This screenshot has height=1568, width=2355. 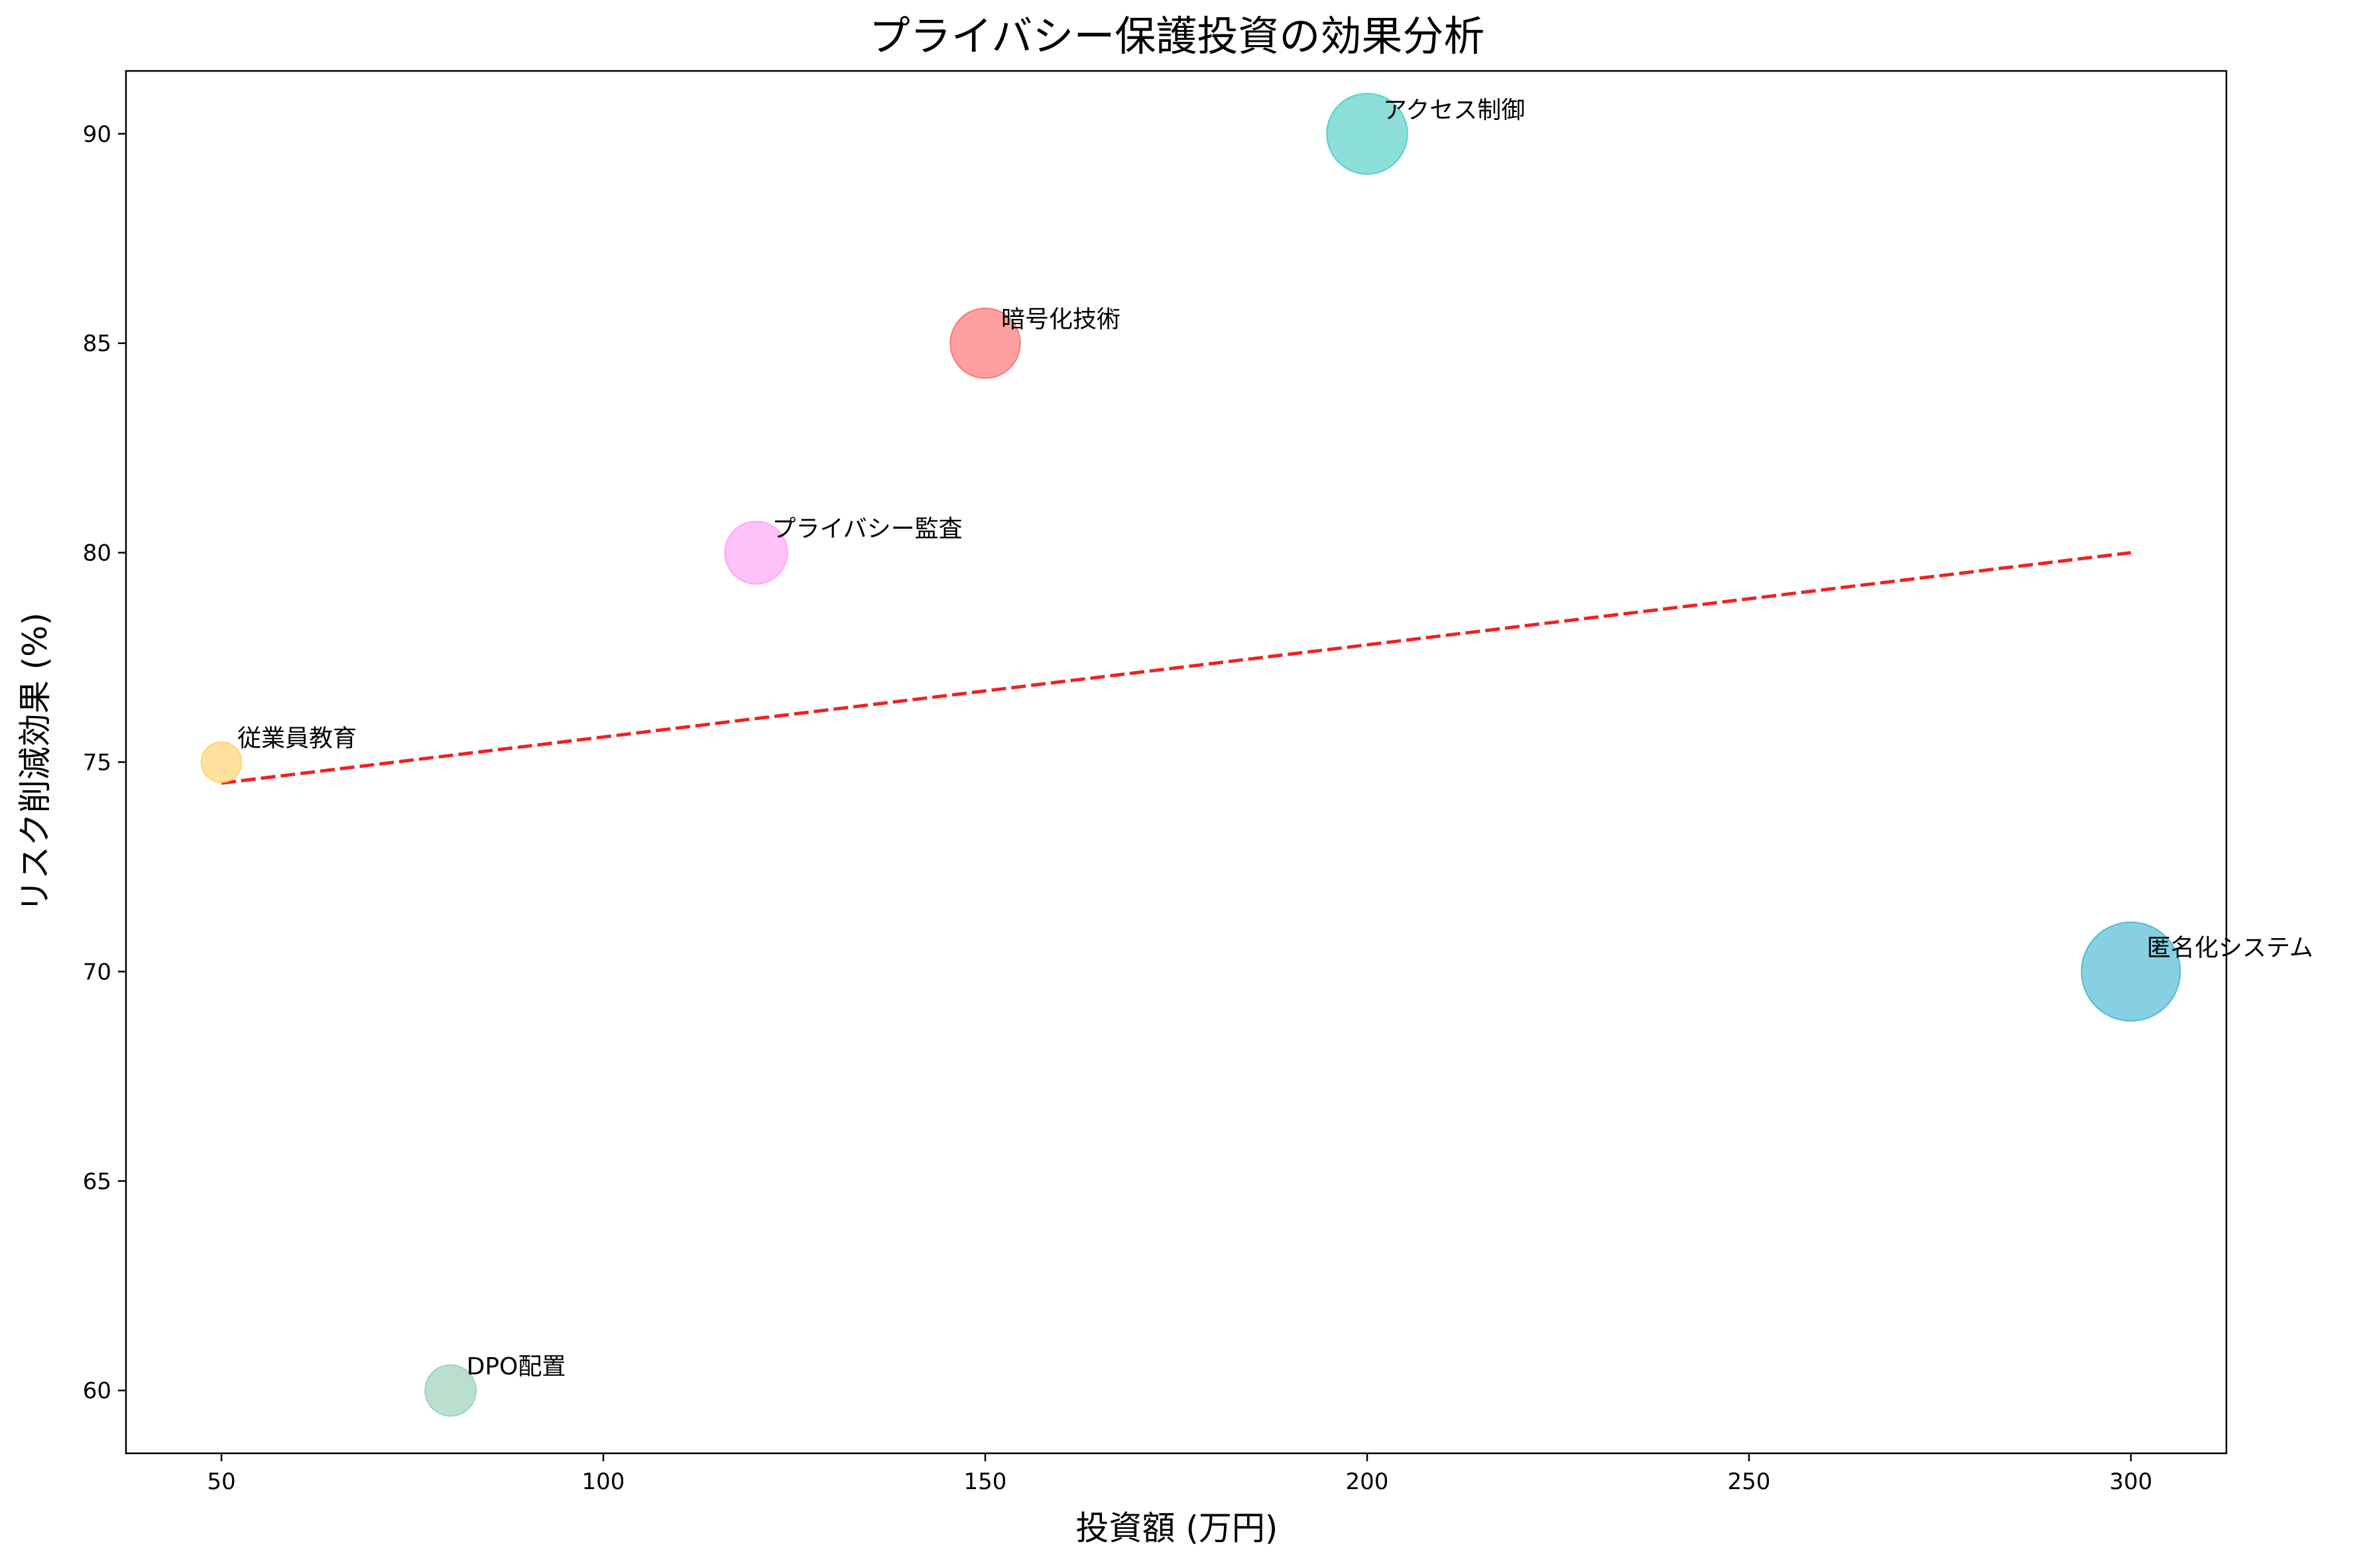 What do you see at coordinates (97, 1181) in the screenshot?
I see `y-tick-label: 65` at bounding box center [97, 1181].